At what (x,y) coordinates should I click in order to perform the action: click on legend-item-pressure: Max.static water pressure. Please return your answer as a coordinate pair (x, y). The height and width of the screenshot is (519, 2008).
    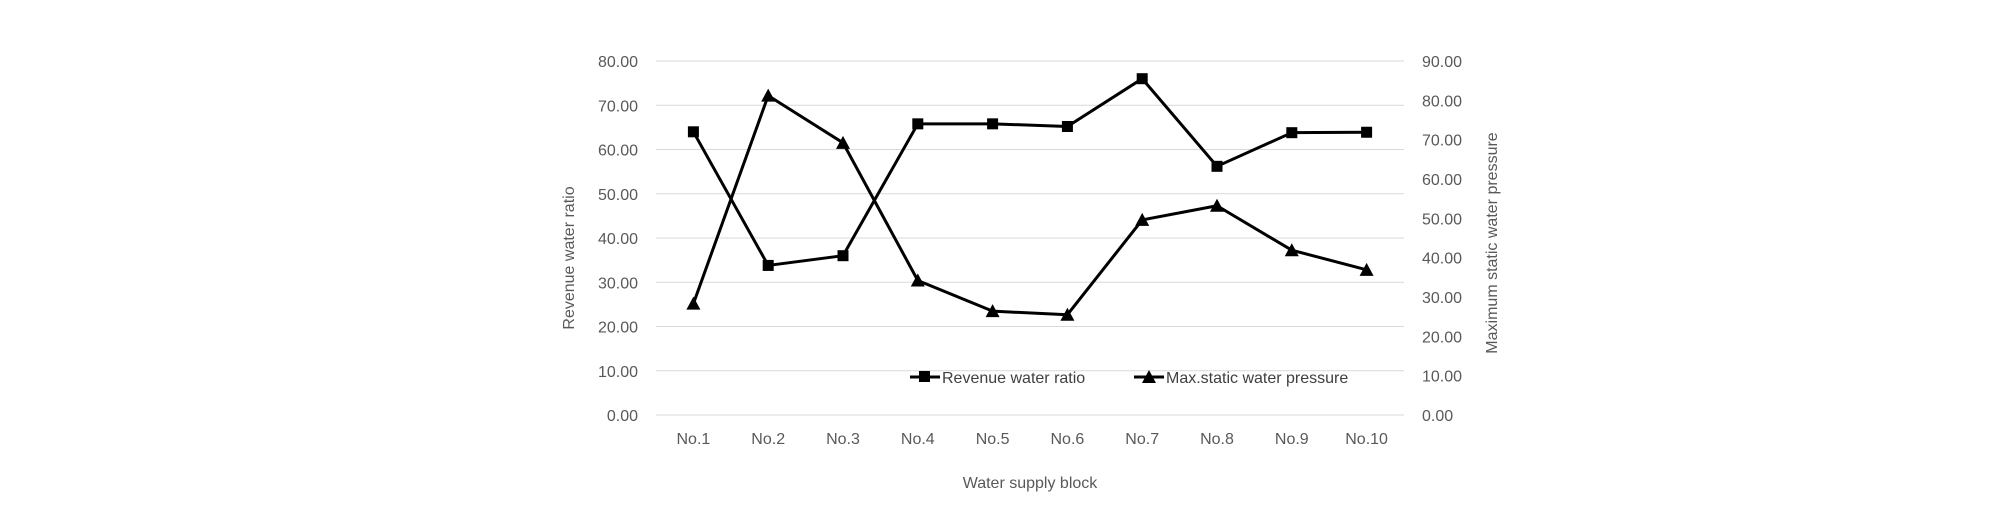
    Looking at the image, I should click on (1241, 378).